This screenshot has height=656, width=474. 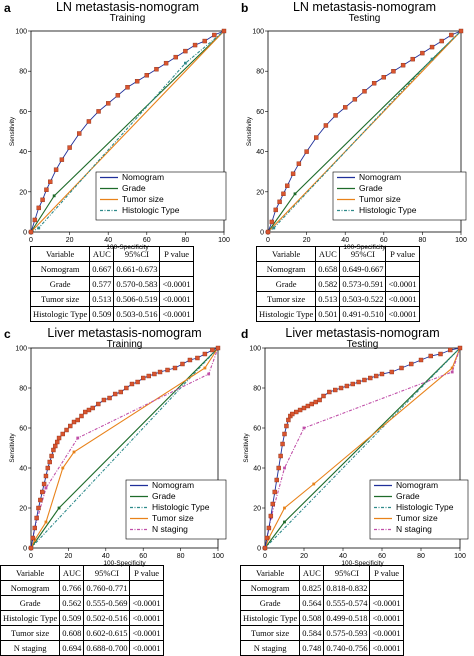 I want to click on table-row: Nomogram 0.658 0.649-0.667, so click(x=337, y=269).